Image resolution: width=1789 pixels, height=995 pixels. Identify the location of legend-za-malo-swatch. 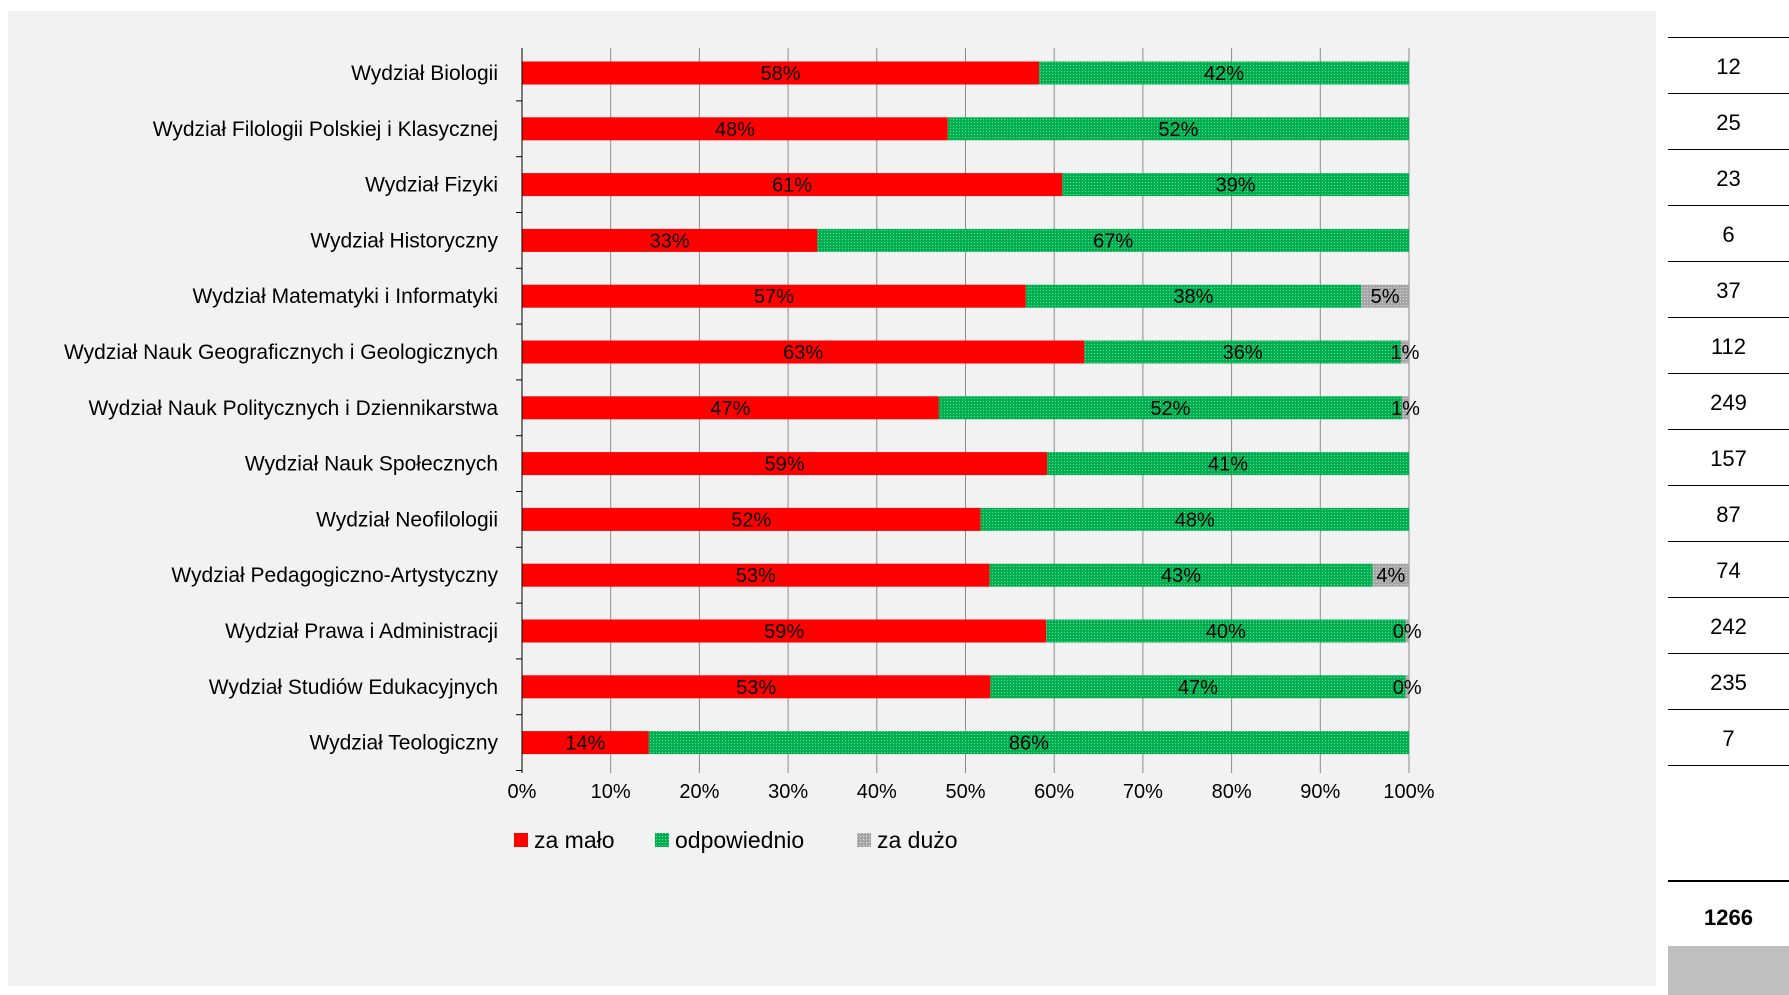
(521, 840).